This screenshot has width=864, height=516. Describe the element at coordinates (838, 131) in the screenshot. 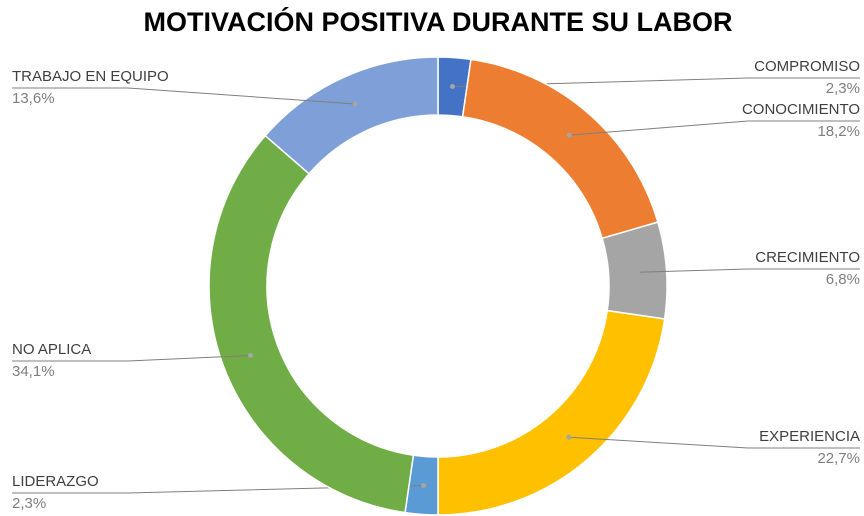

I see `value-label: 18,2%` at that location.